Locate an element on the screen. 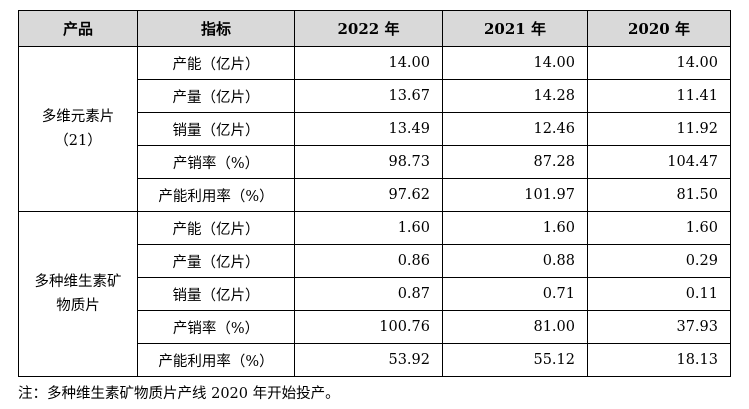  value-2021: 14.28 is located at coordinates (515, 96).